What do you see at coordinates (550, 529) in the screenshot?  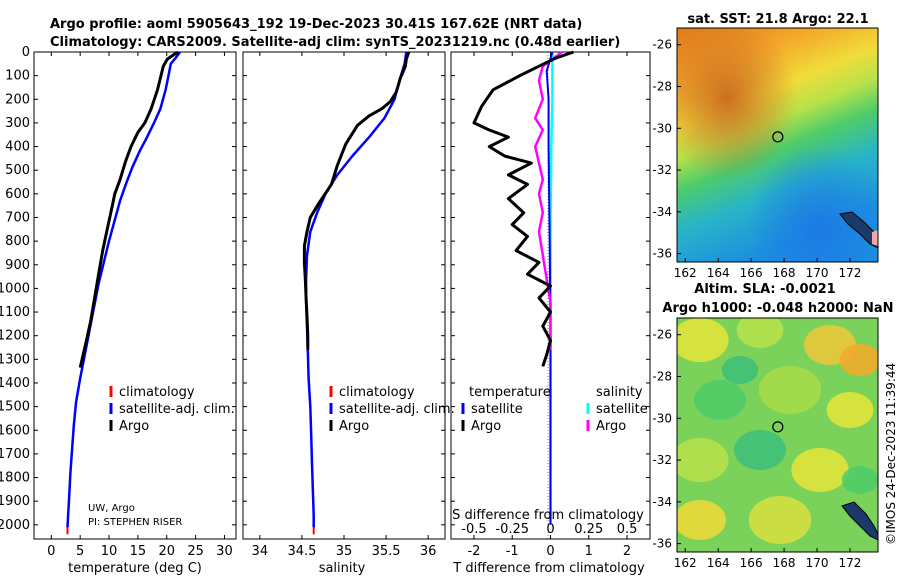 I see `top-tick-label: 0` at bounding box center [550, 529].